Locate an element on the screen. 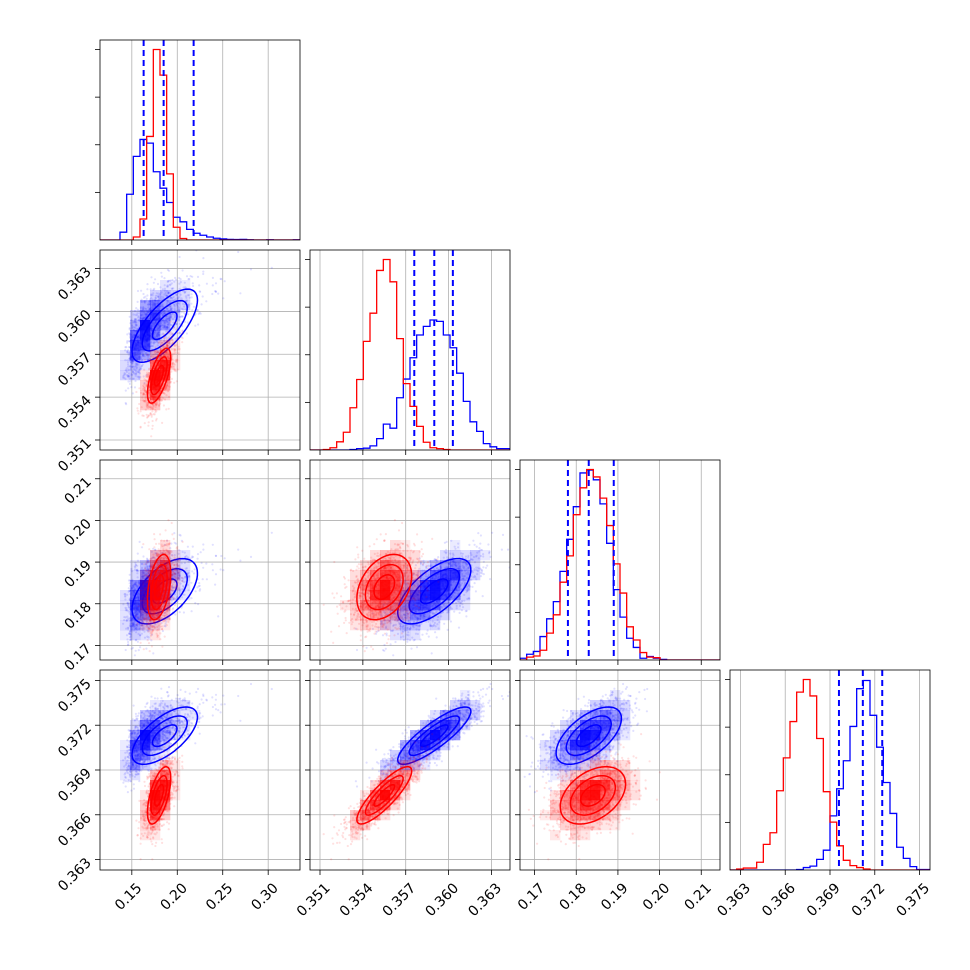  y-tick-label: 0.372 is located at coordinates (75, 741).